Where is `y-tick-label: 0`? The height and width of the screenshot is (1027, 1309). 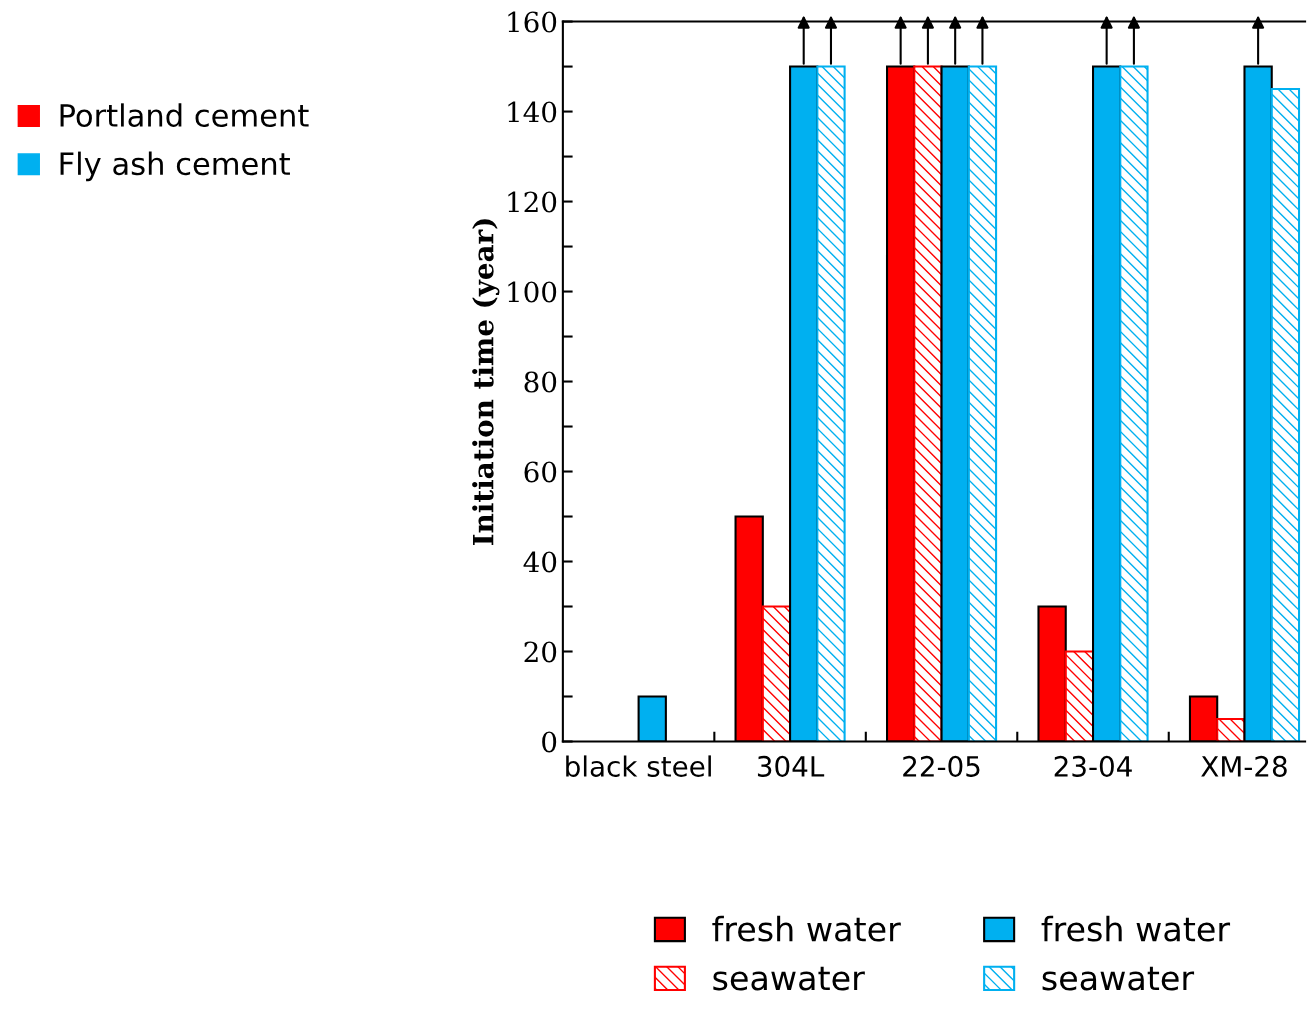
y-tick-label: 0 is located at coordinates (549, 742).